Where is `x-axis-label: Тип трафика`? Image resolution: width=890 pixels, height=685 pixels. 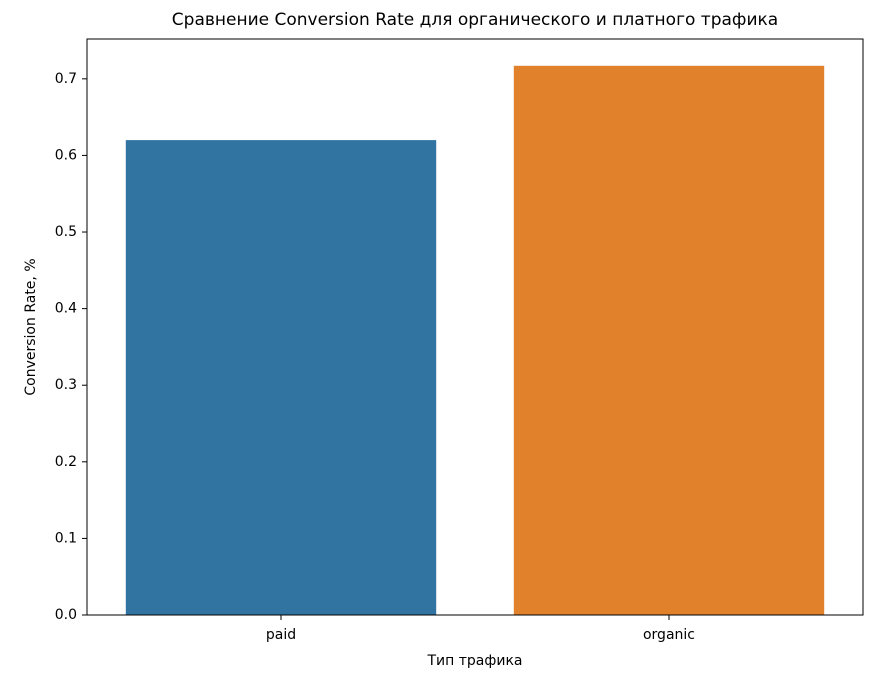
x-axis-label: Тип трафика is located at coordinates (475, 661).